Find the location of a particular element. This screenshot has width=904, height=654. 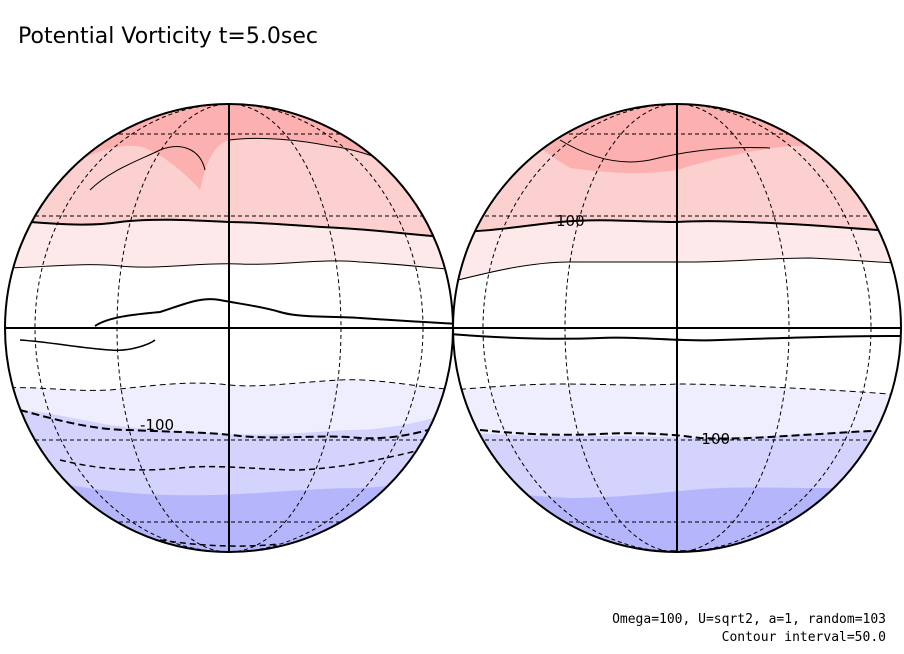

contour-label-right-pos: 100 is located at coordinates (570, 221).